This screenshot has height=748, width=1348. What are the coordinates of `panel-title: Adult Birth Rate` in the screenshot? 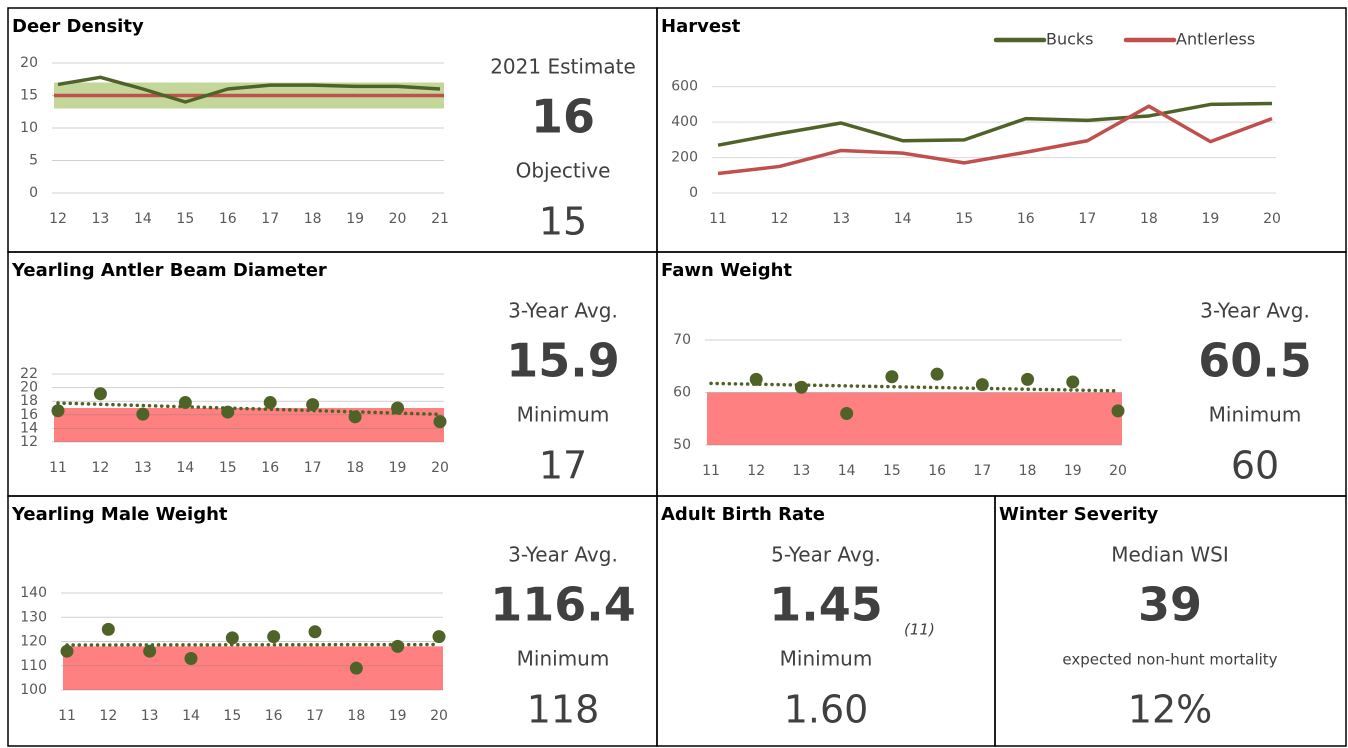 It's located at (743, 514).